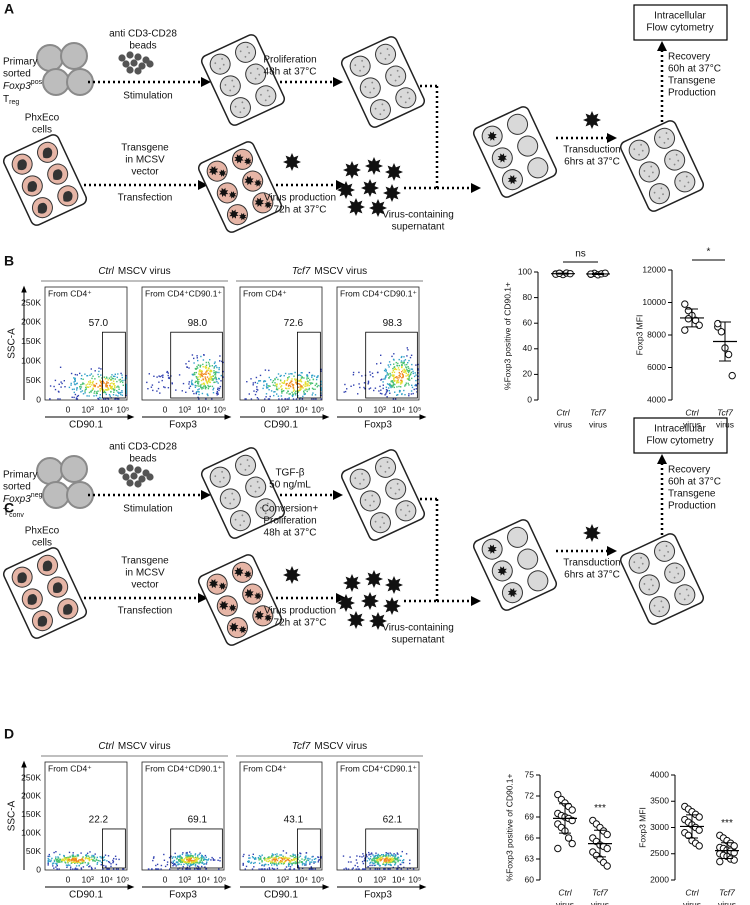  What do you see at coordinates (563, 412) in the screenshot?
I see `x-tick-label: Ctrl` at bounding box center [563, 412].